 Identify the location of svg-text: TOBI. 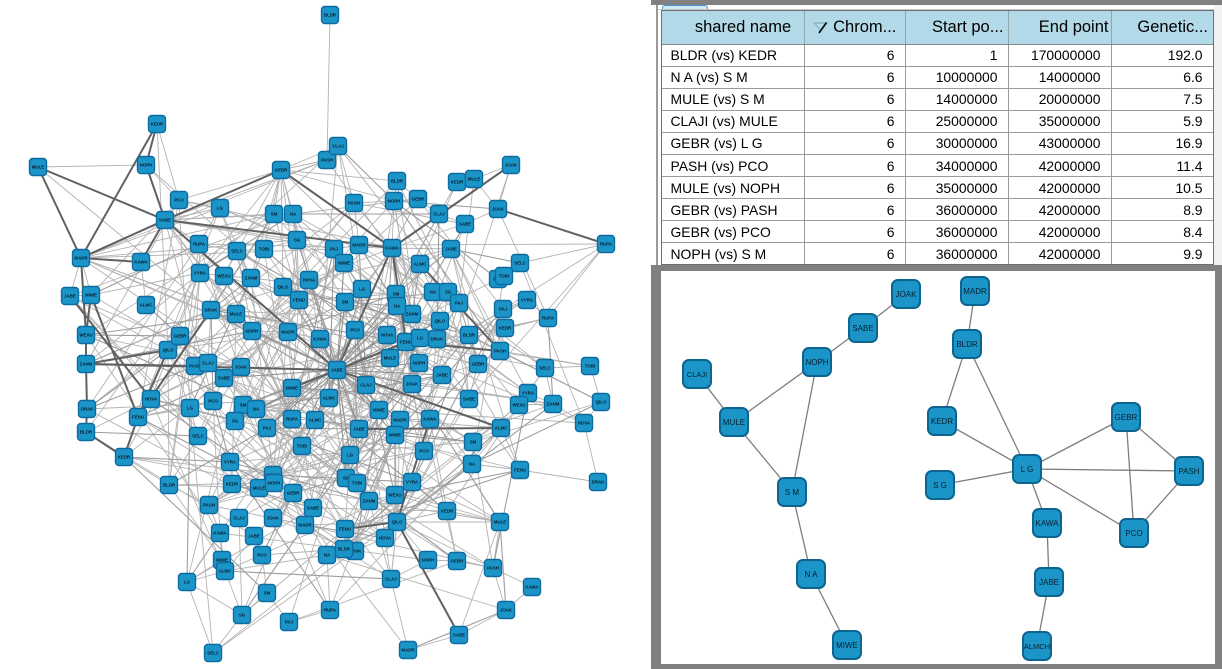
(302, 446).